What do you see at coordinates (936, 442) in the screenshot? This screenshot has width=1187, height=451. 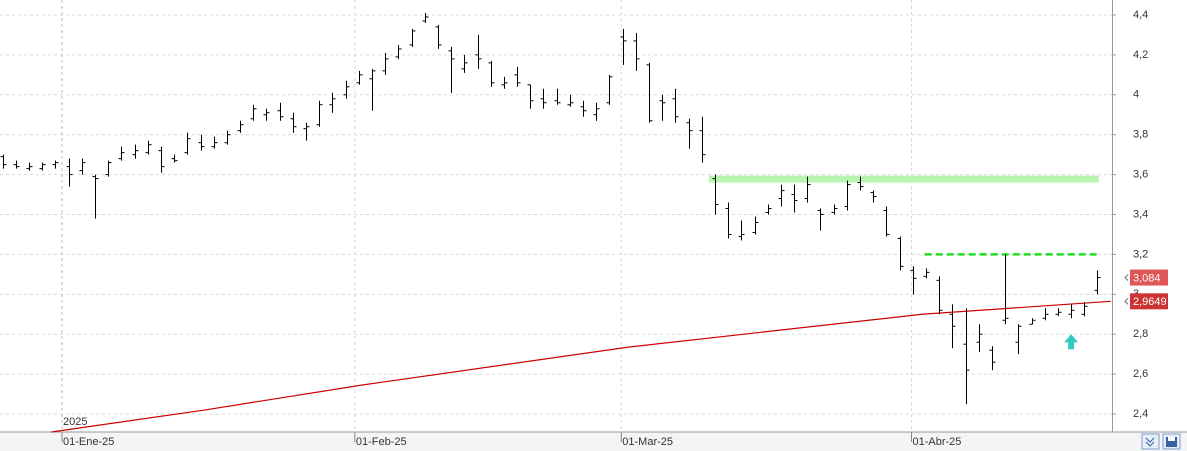 I see `x-tick-label: 01-Abr-25` at bounding box center [936, 442].